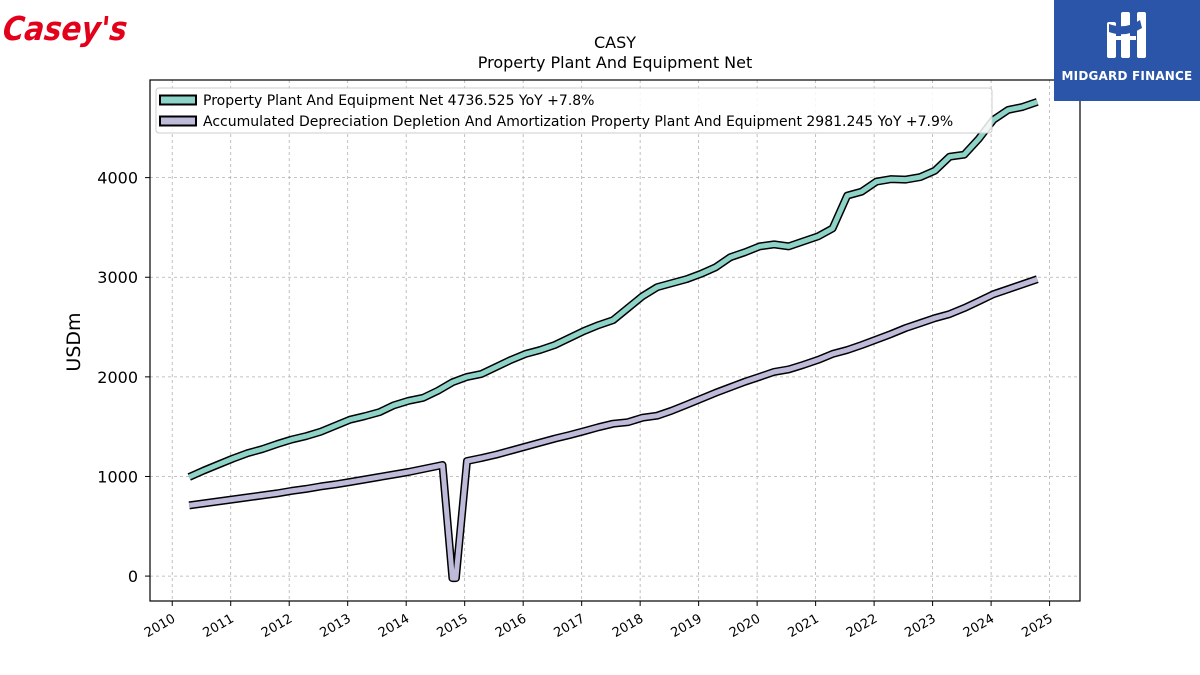 The width and height of the screenshot is (1200, 675). Describe the element at coordinates (453, 626) in the screenshot. I see `x-tick-label: 2015` at that location.